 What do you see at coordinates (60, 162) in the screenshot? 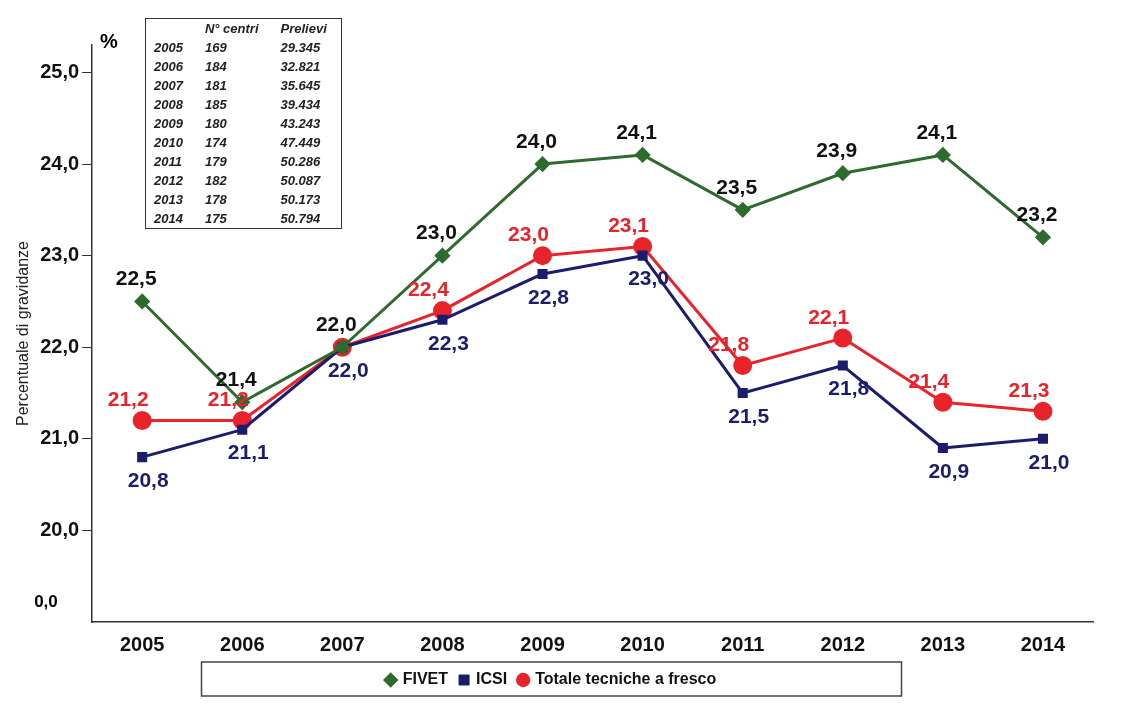
I see `y-tick-label: 24,0` at bounding box center [60, 162].